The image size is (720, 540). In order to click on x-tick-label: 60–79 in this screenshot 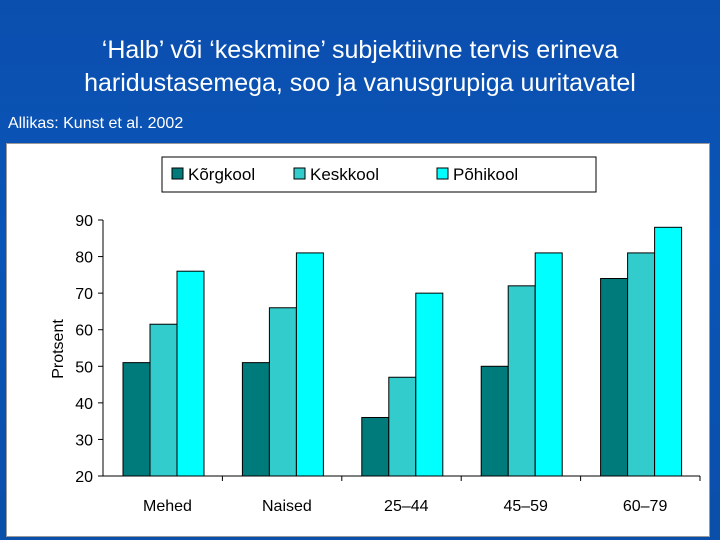, I will do `click(645, 506)`.